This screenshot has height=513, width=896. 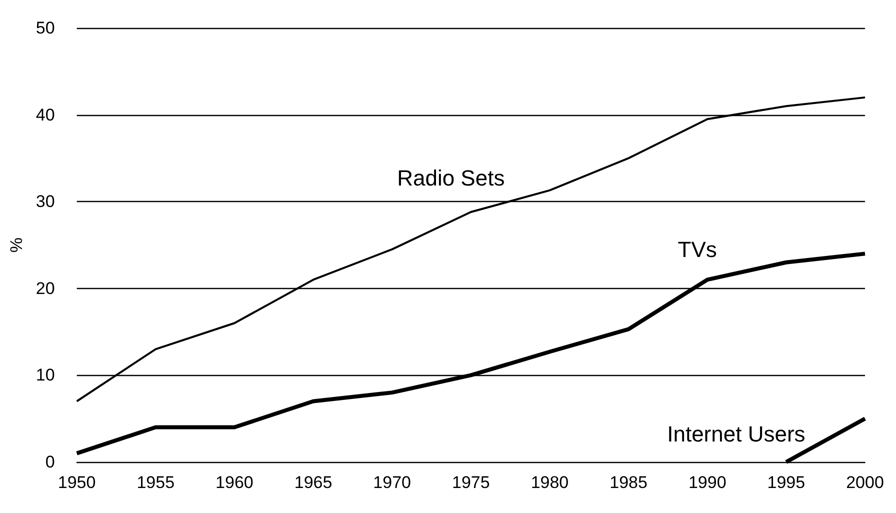 I want to click on x-tick-label: 1970, so click(x=392, y=482).